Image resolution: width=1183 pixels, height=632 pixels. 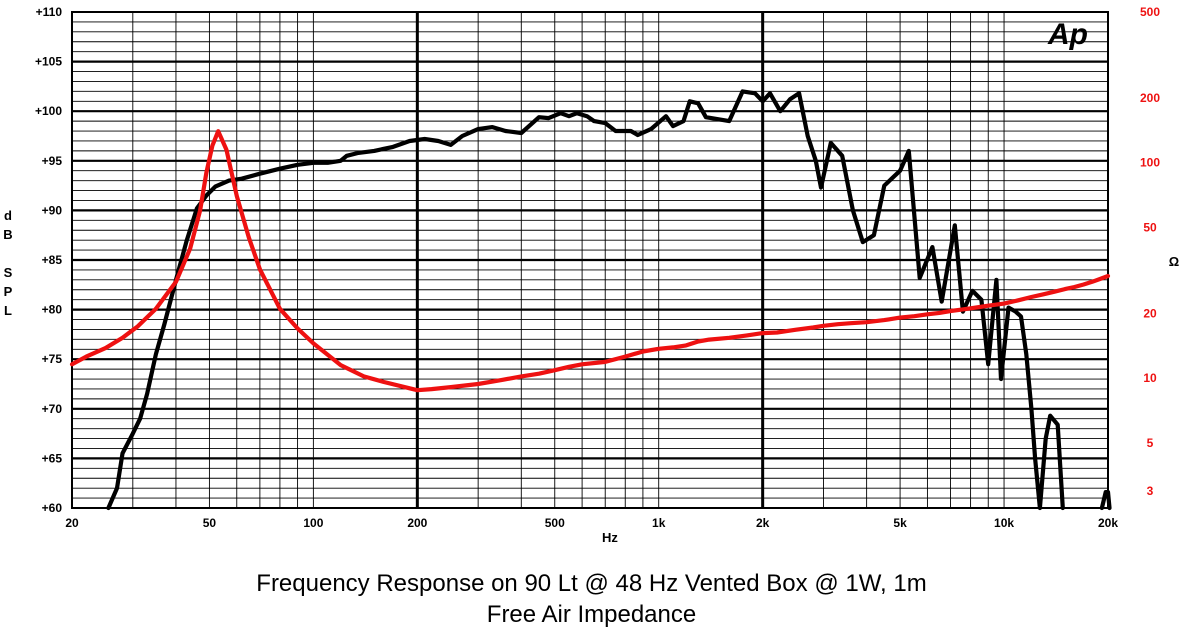 I want to click on y-right-tick-label: 100, so click(x=1150, y=163).